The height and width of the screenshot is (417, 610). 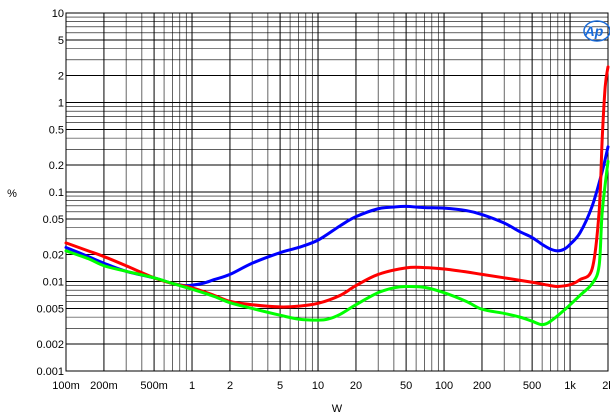 I want to click on ap-logo-ring, so click(x=596, y=31).